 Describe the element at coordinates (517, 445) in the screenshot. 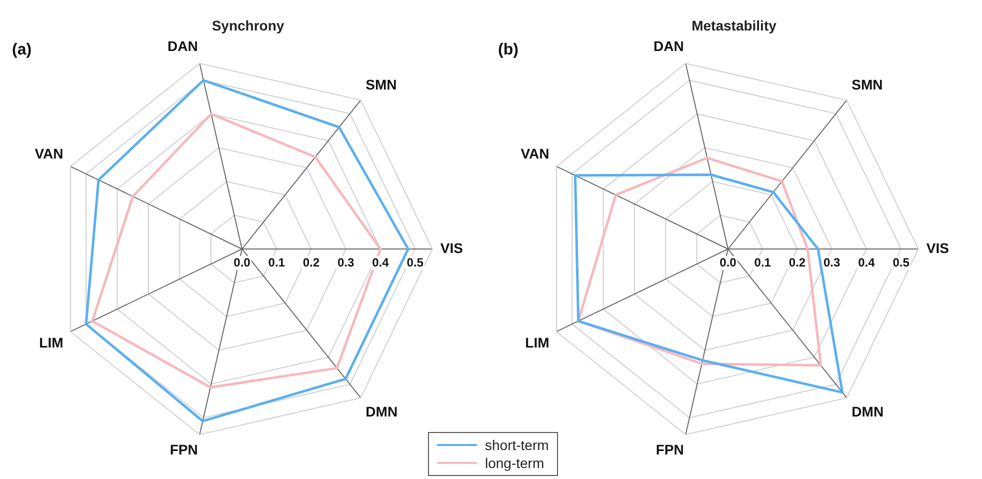

I see `legend-label: short-term` at that location.